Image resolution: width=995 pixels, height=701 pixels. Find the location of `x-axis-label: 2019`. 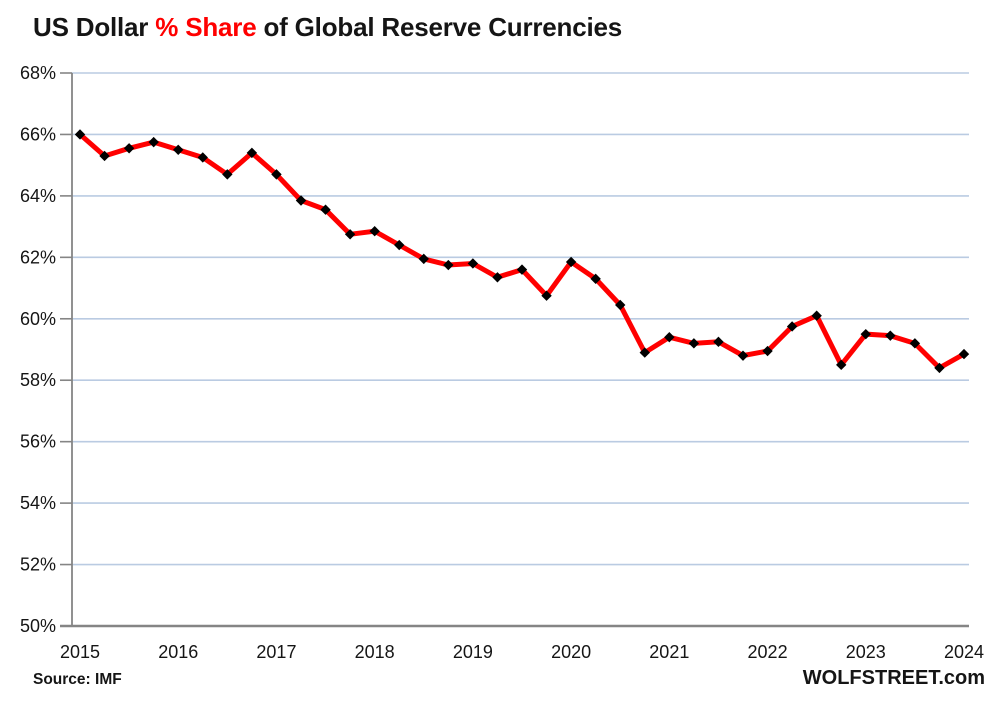

x-axis-label: 2019 is located at coordinates (473, 652).